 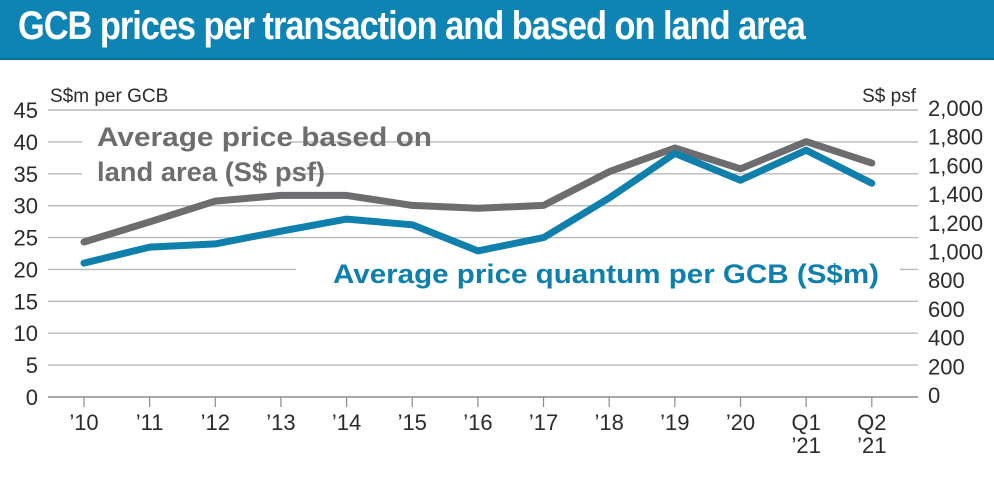 I want to click on psf-series-label-line-1: Average price based on, so click(x=264, y=137).